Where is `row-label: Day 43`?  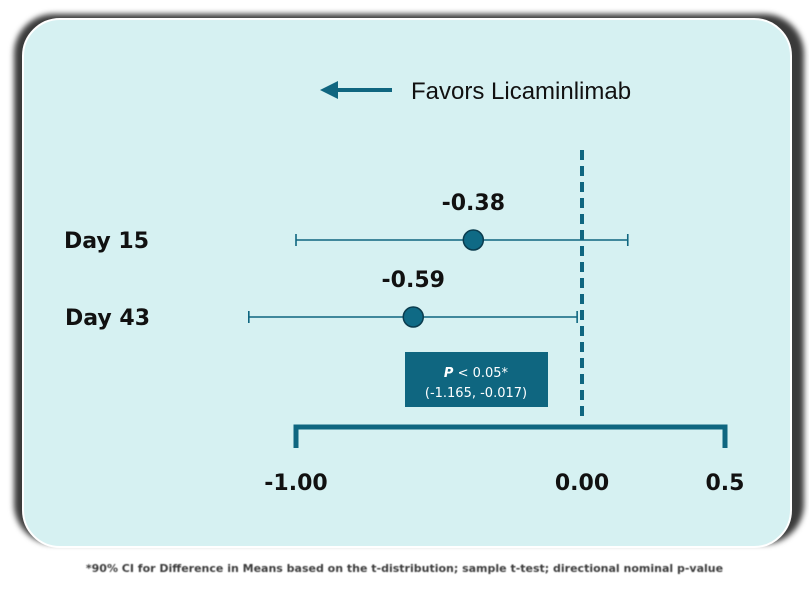
row-label: Day 43 is located at coordinates (107, 318).